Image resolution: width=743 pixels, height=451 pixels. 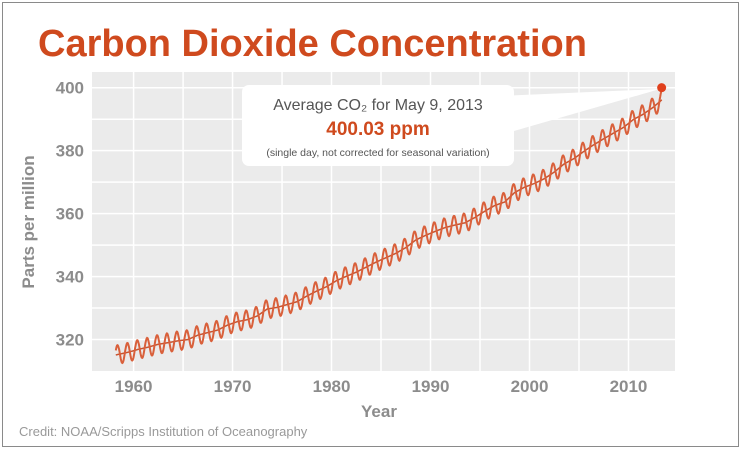 I want to click on y-tick-label: 400, so click(x=70, y=88).